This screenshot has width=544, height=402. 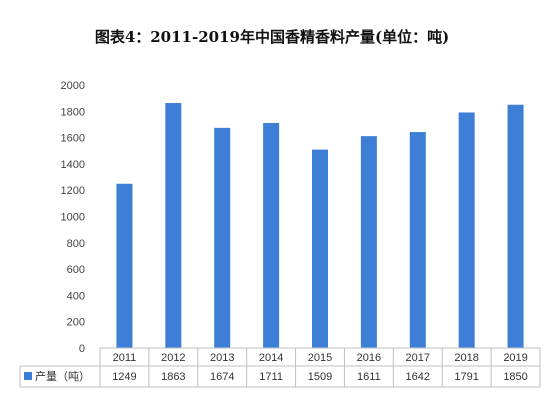 I want to click on data-value-label: 1611, so click(x=369, y=377).